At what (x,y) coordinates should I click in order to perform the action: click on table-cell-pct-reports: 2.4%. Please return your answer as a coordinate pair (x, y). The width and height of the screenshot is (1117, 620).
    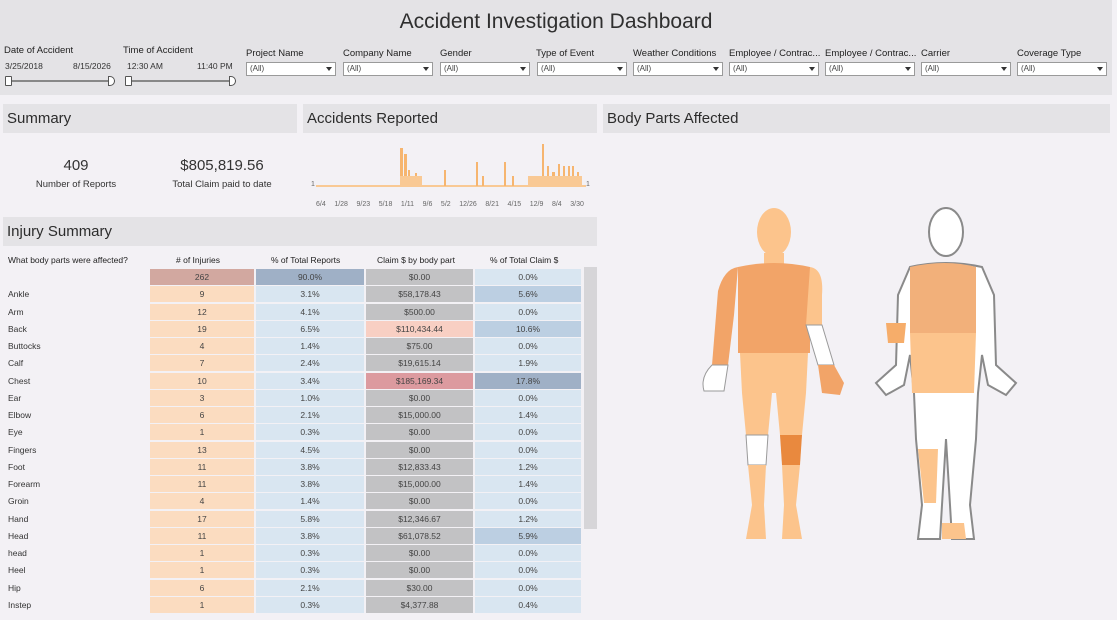
    Looking at the image, I should click on (310, 363).